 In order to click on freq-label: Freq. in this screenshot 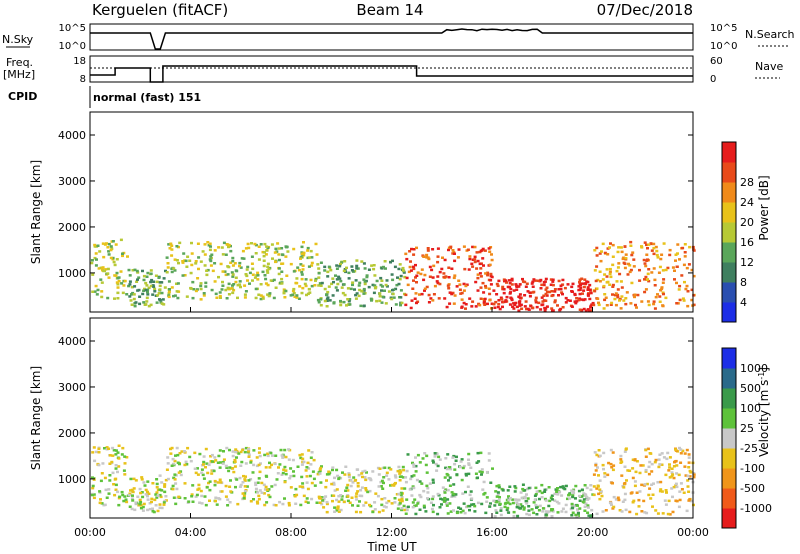, I will do `click(19, 62)`.